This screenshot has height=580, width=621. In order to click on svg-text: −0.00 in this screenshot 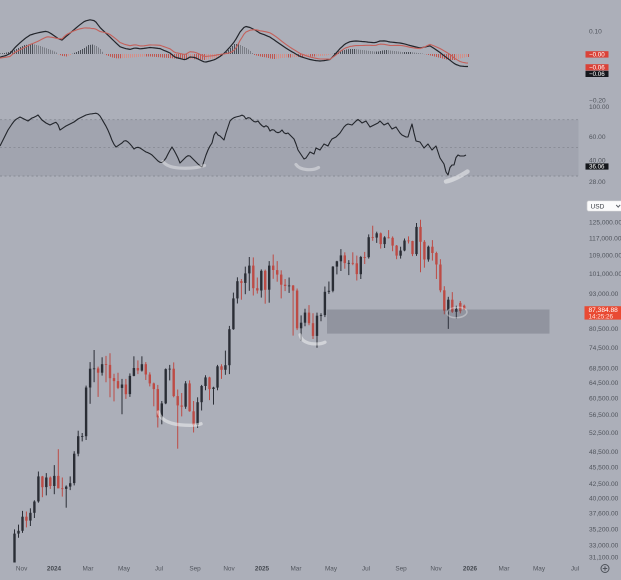, I will do `click(597, 55)`.